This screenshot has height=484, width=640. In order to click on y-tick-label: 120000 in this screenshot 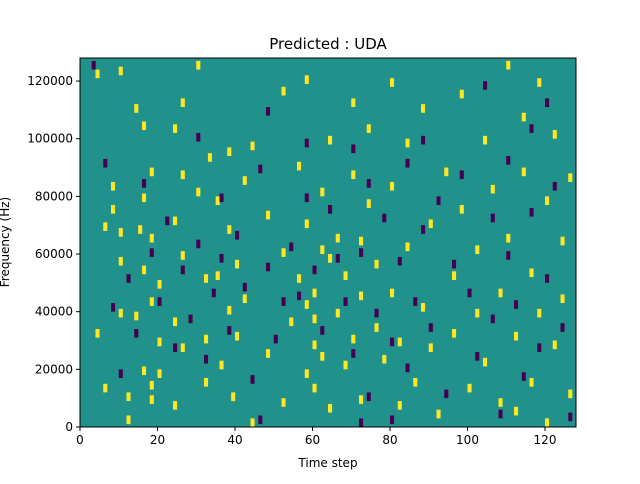, I will do `click(50, 81)`.